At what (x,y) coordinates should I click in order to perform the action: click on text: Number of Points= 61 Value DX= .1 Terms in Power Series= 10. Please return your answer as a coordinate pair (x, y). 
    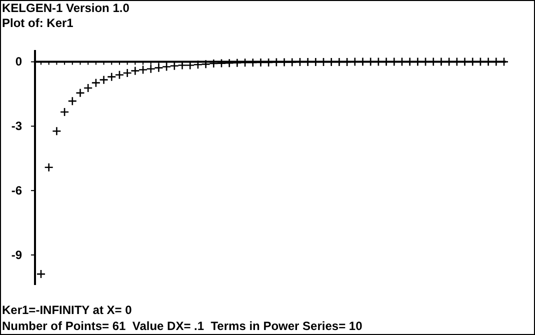
    Looking at the image, I should click on (182, 326).